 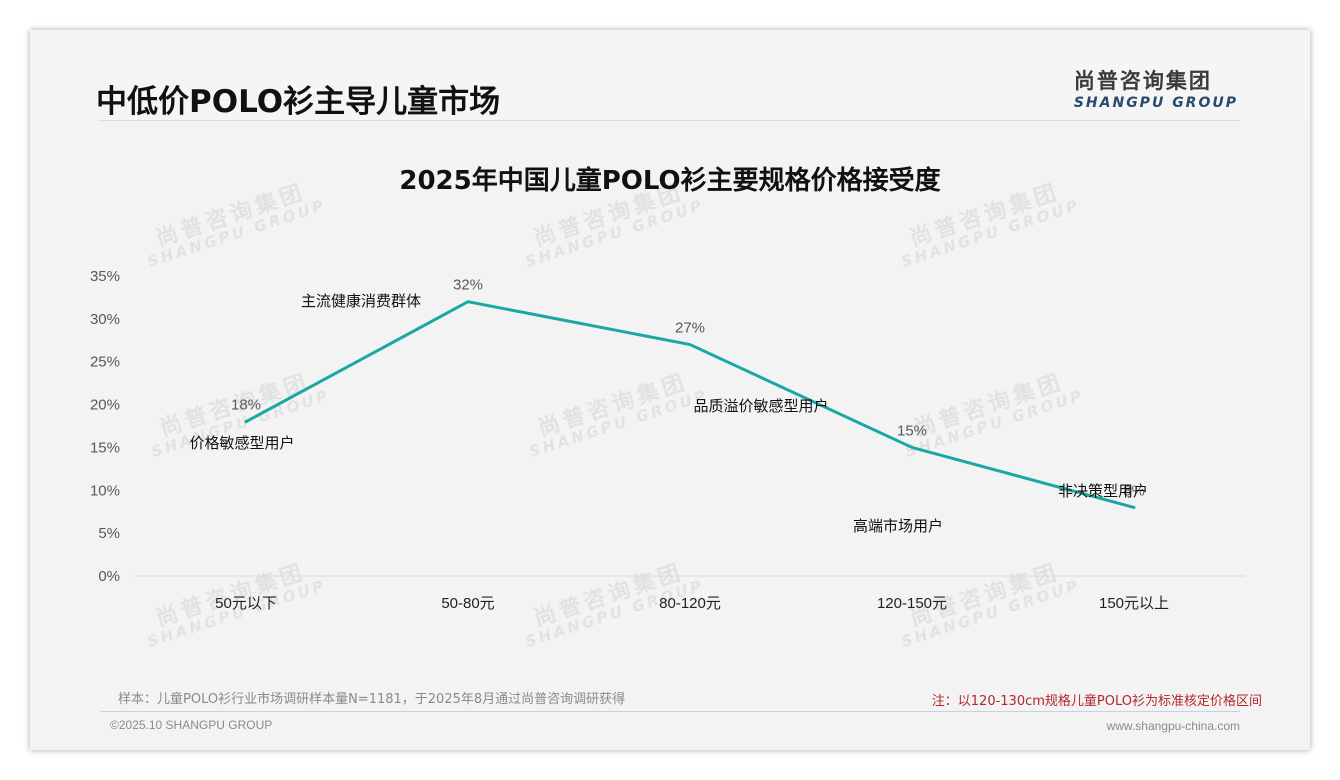 What do you see at coordinates (898, 526) in the screenshot?
I see `segment-annotation: 高端市场用户` at bounding box center [898, 526].